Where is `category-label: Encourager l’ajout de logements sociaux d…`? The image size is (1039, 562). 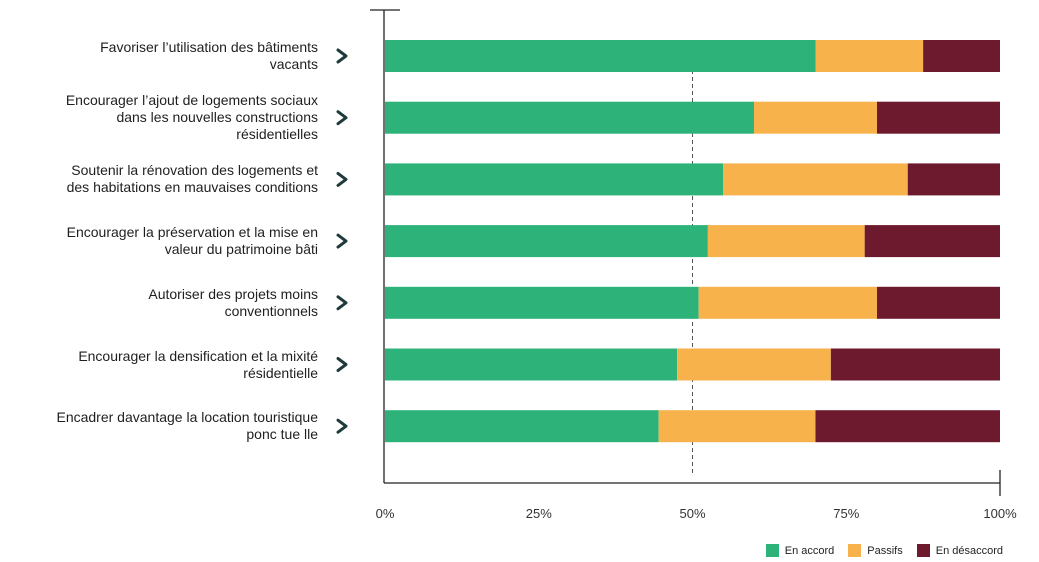 category-label: Encourager l’ajout de logements sociaux d… is located at coordinates (159, 117).